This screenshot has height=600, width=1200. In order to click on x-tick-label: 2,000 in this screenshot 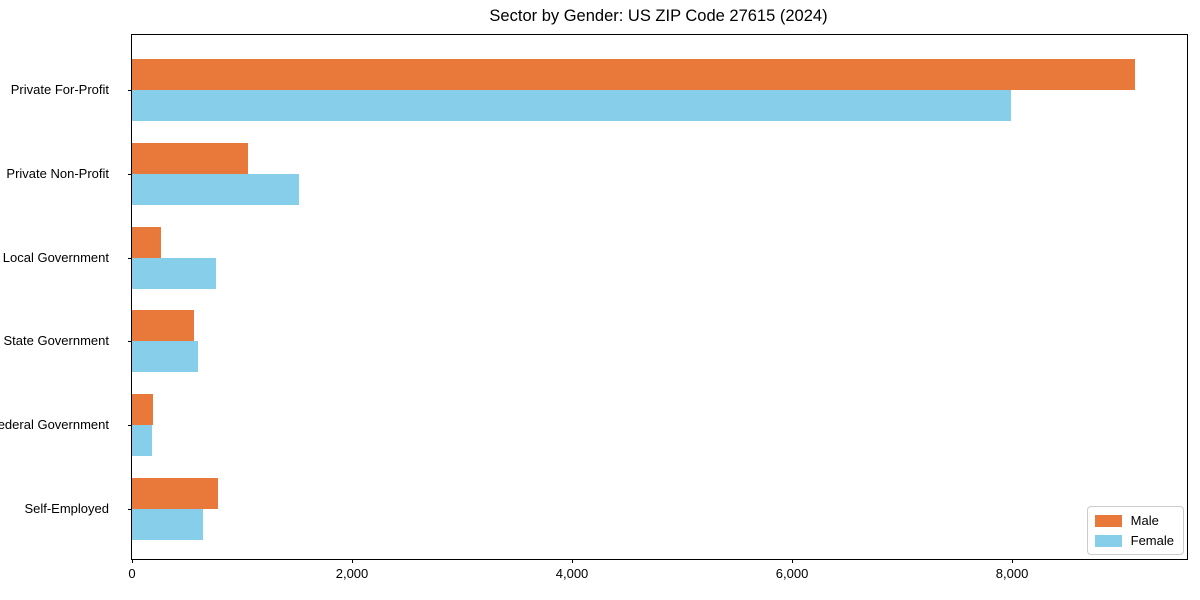, I will do `click(352, 573)`.